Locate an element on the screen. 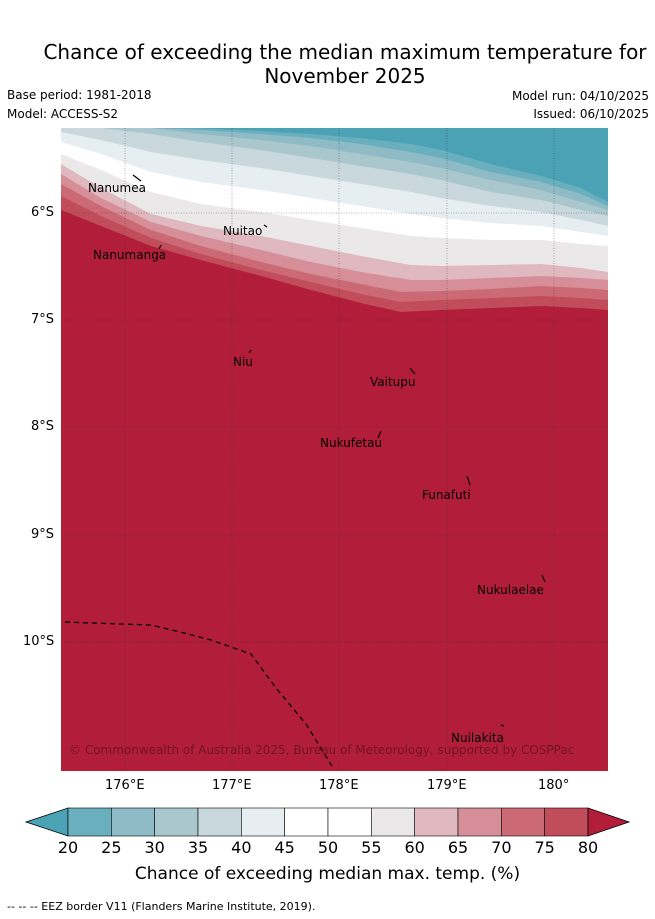 Image resolution: width=655 pixels, height=919 pixels. place-label-nanumea: Nanumea is located at coordinates (117, 188).